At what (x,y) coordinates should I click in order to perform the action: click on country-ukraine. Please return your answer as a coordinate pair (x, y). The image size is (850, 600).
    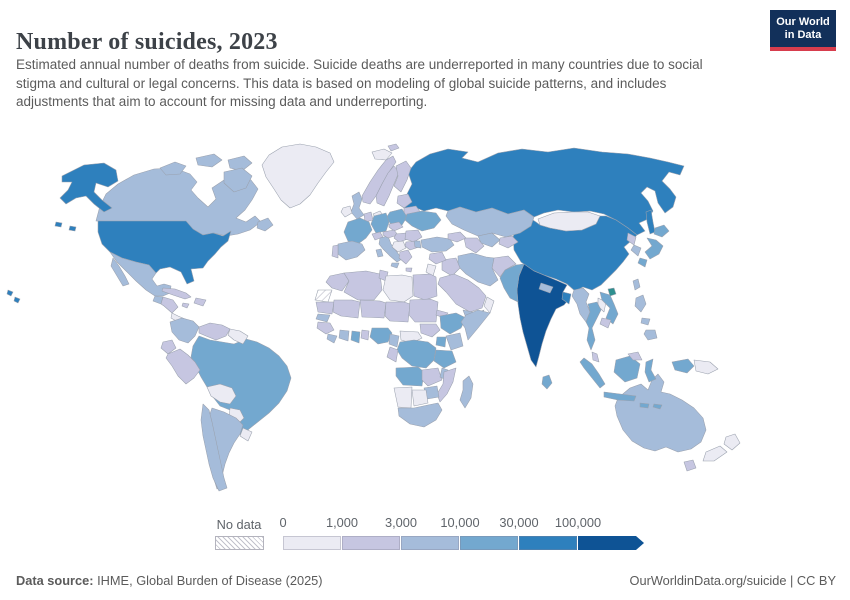
    Looking at the image, I should click on (423, 221).